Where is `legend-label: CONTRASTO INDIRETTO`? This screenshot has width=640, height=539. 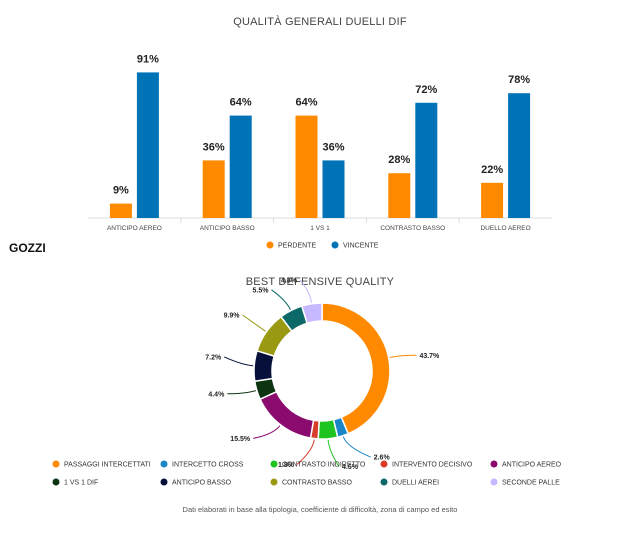 legend-label: CONTRASTO INDIRETTO is located at coordinates (324, 465).